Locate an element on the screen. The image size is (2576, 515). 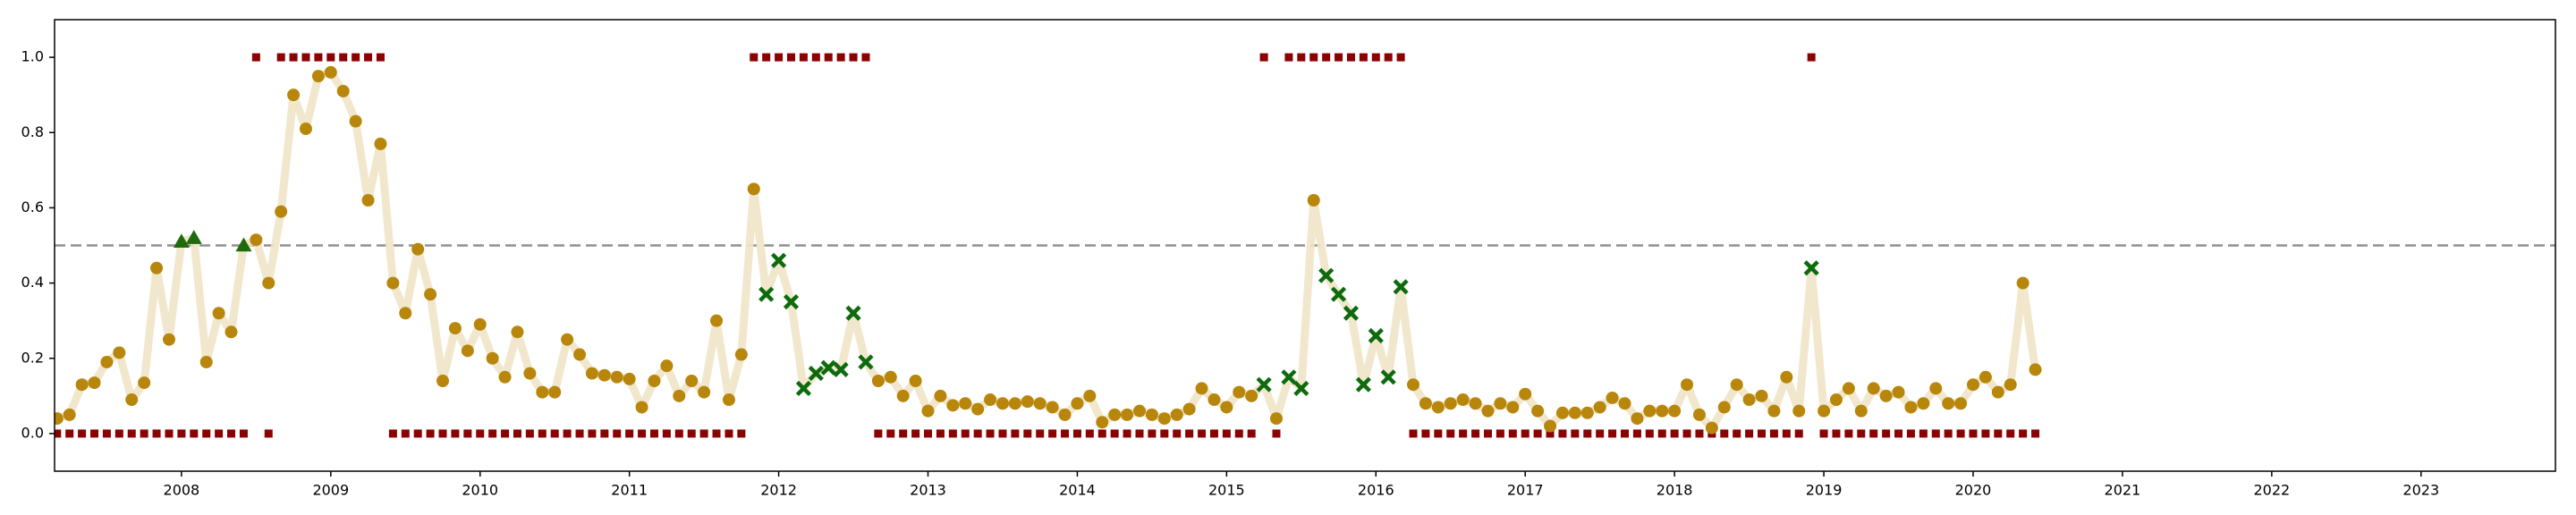
x-tick-label: 2013 is located at coordinates (928, 490).